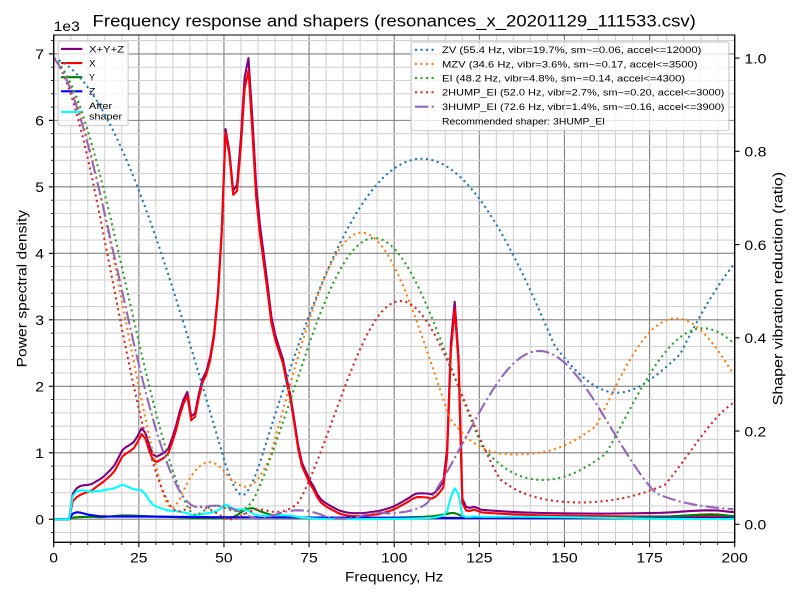 This screenshot has width=800, height=600. What do you see at coordinates (778, 288) in the screenshot?
I see `svg-text:Shaper vibration reduction (ra: Shaper vibration reduction (ratio)` at bounding box center [778, 288].